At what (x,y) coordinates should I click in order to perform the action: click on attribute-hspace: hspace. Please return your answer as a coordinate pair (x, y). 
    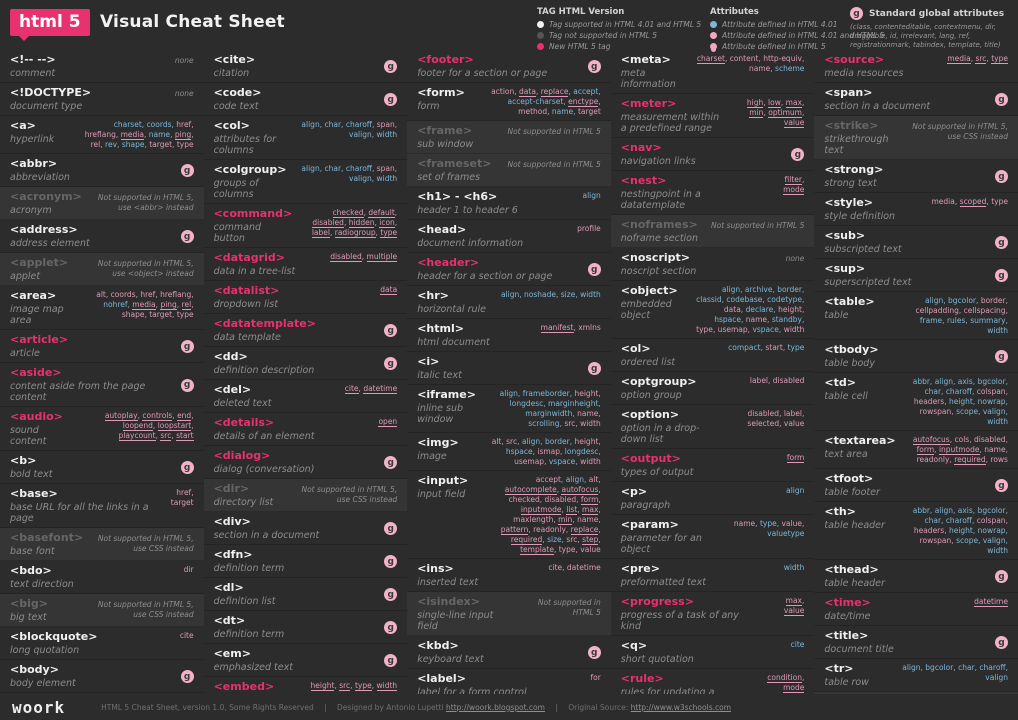
    Looking at the image, I should click on (727, 319).